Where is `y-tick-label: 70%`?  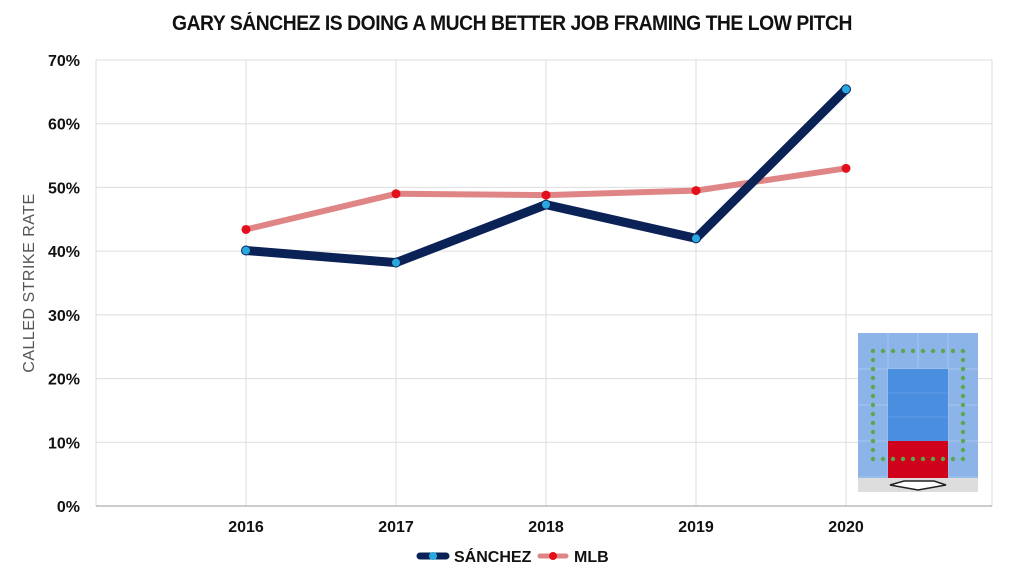 y-tick-label: 70% is located at coordinates (64, 61).